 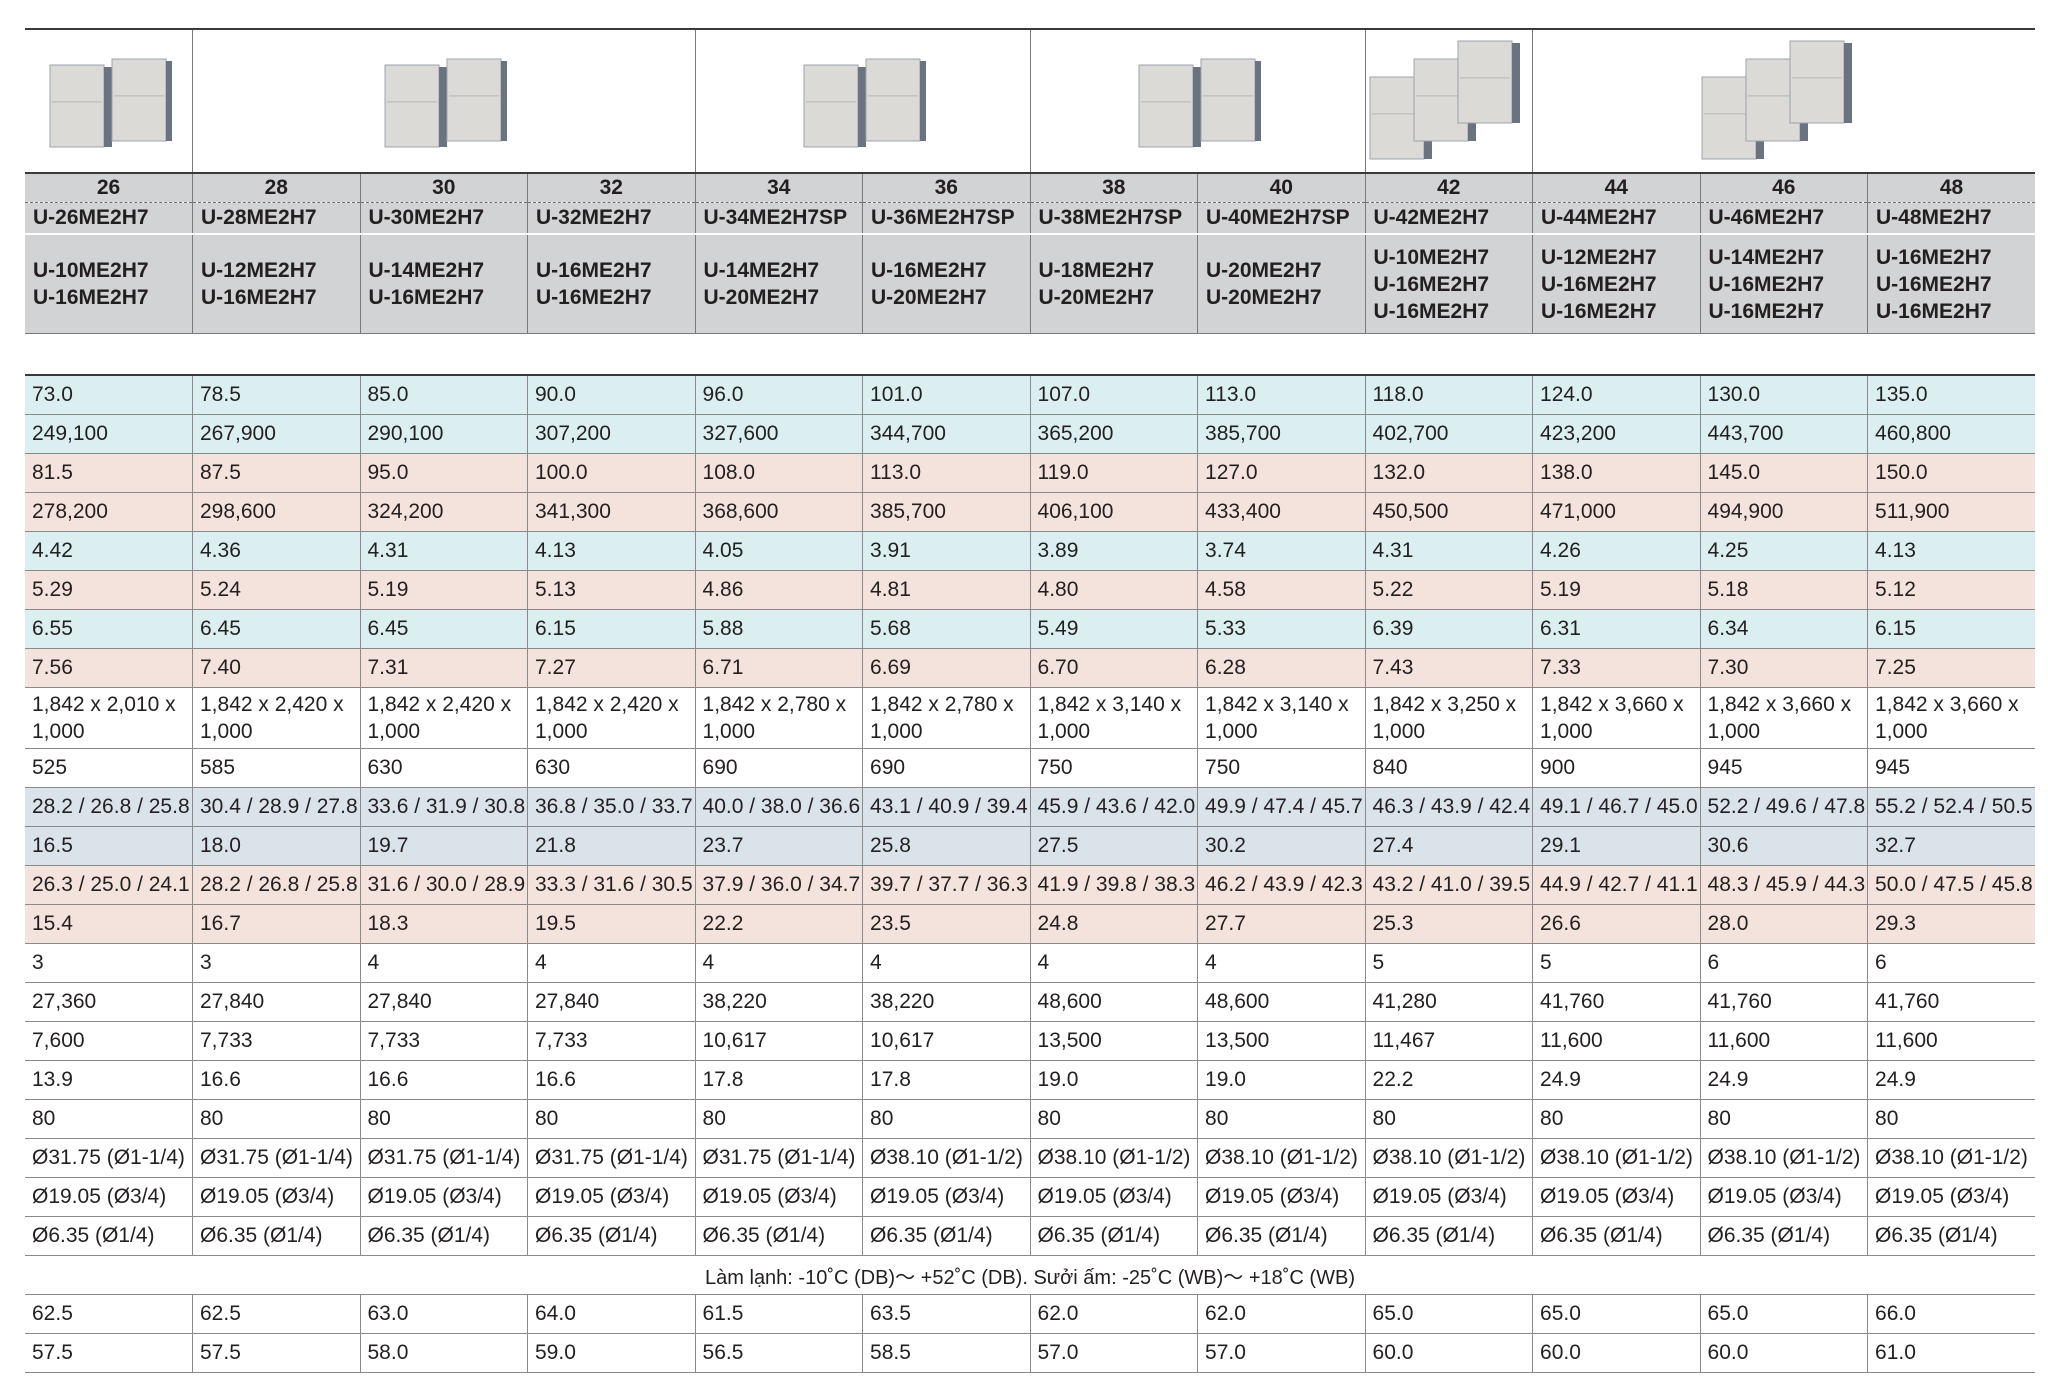 I want to click on spec-cell: 13.9, so click(x=109, y=1080).